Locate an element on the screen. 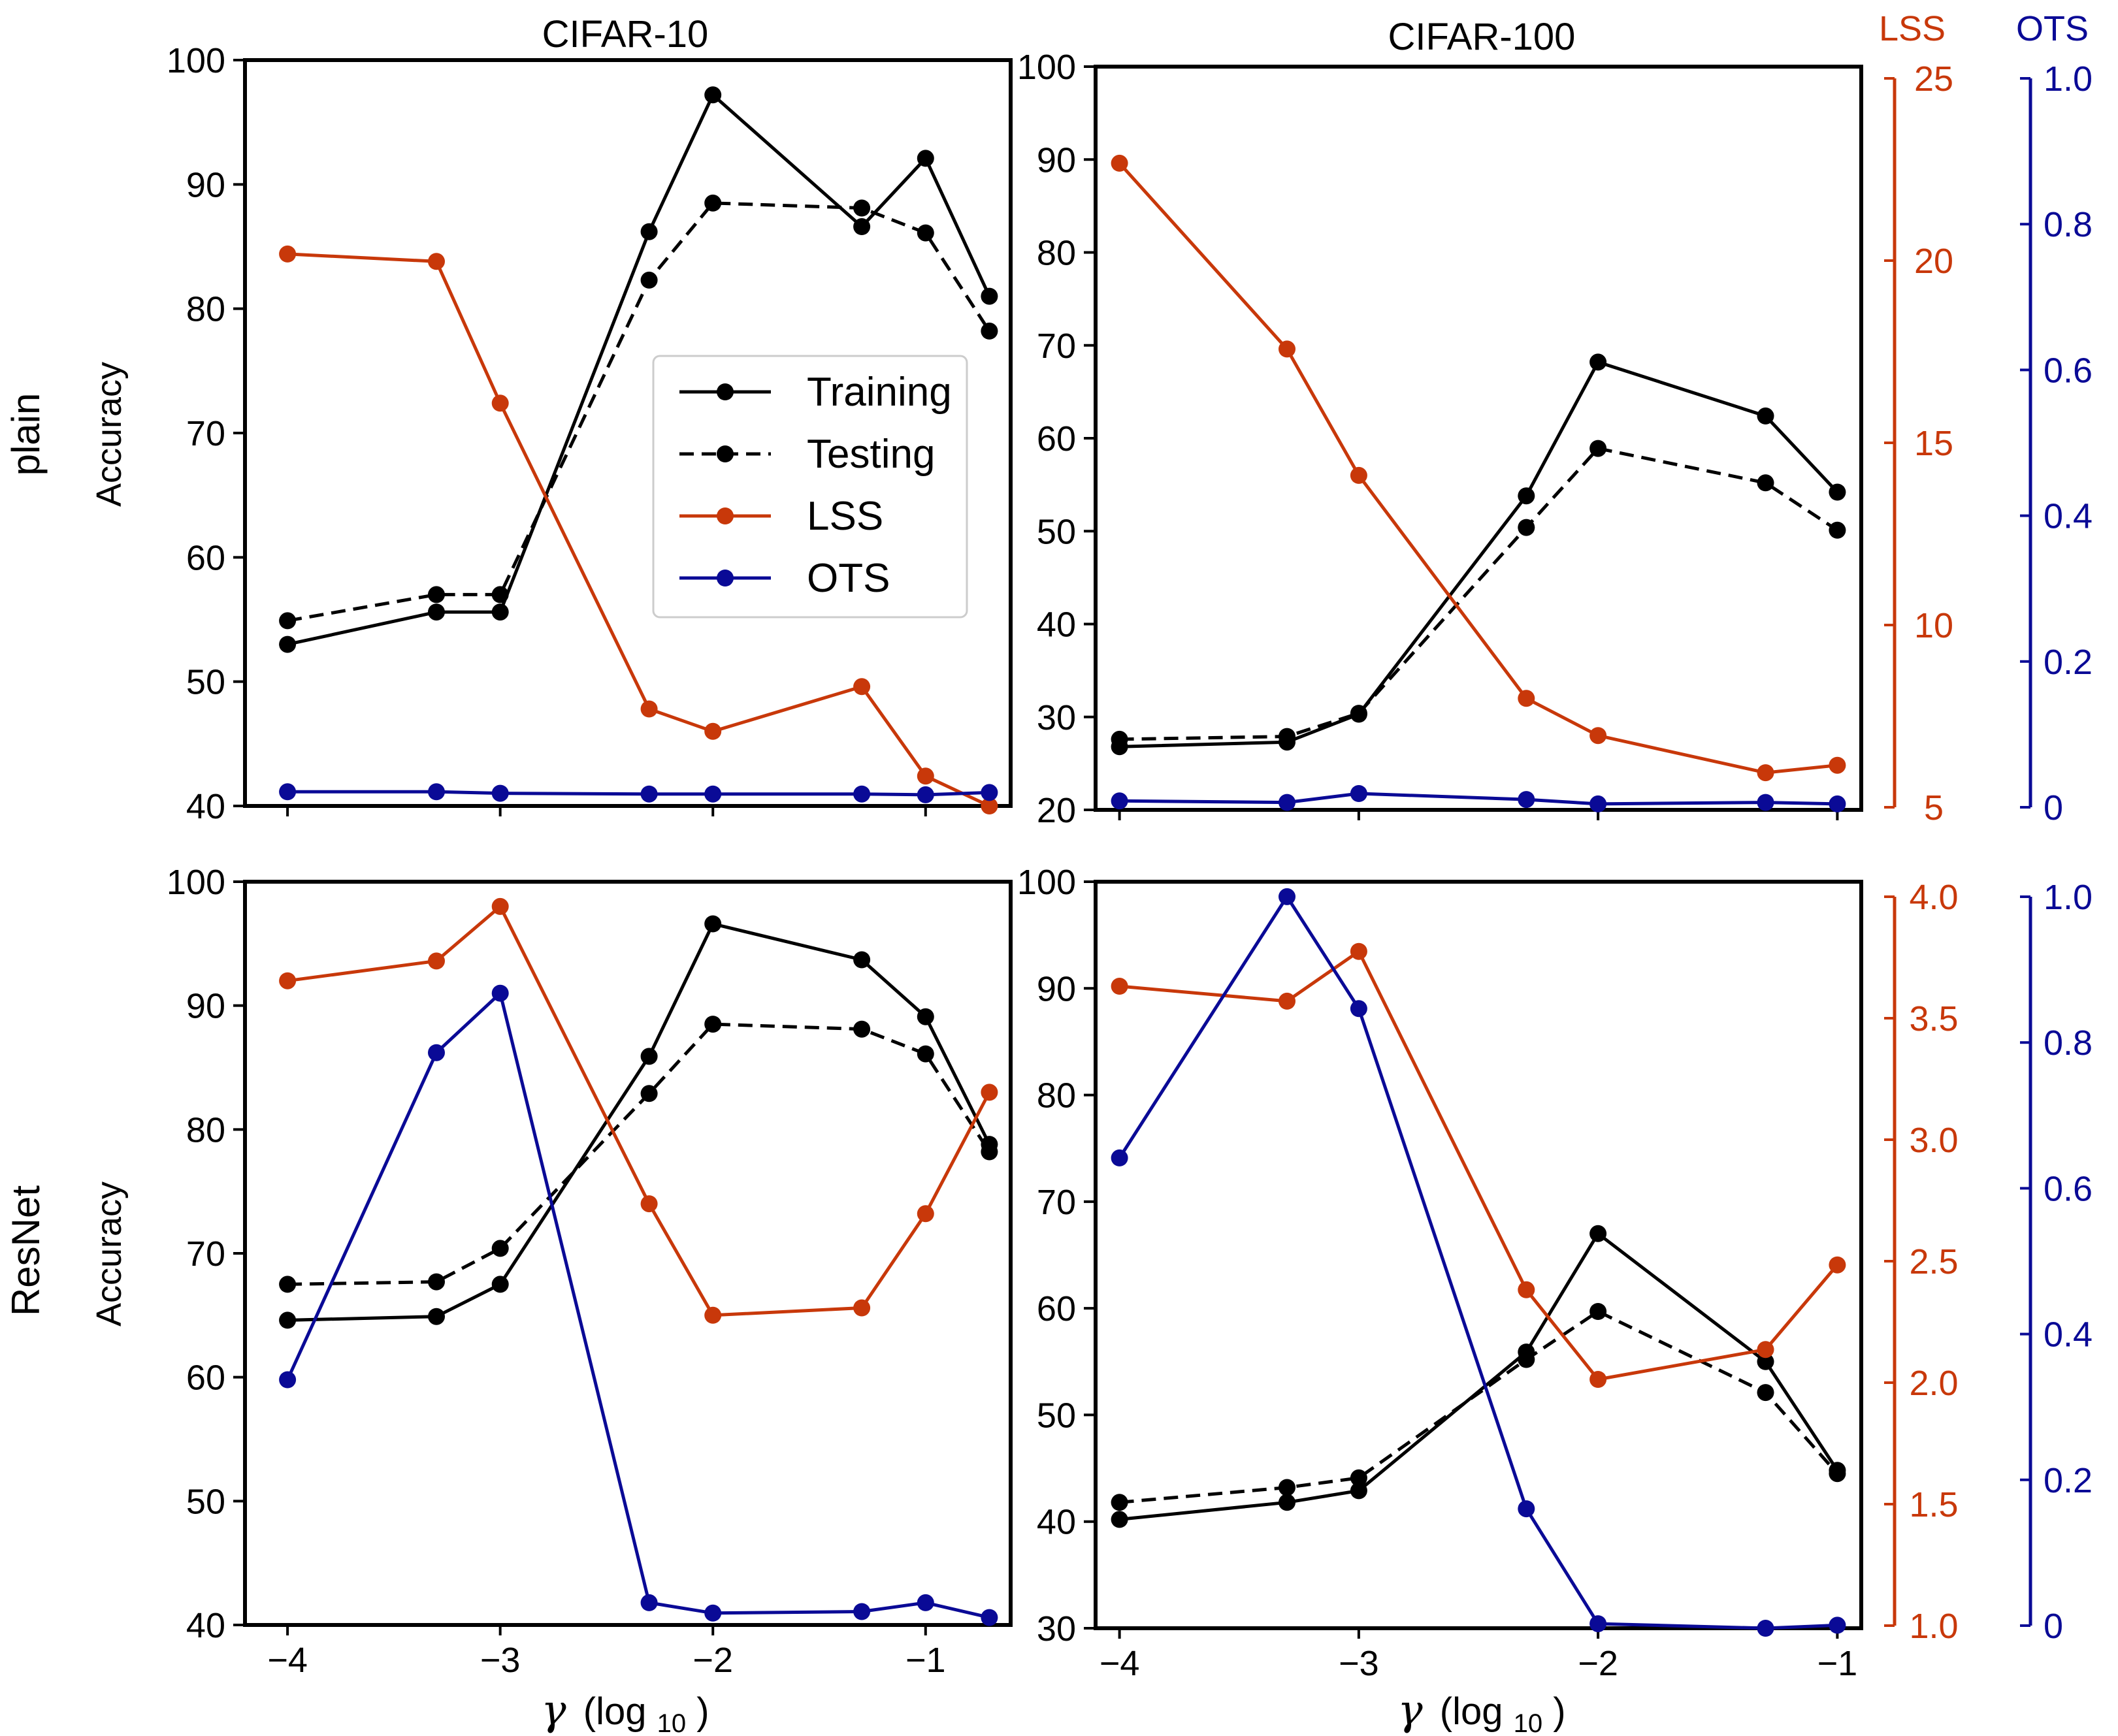  ots-tick-label: 0.2 is located at coordinates (2068, 662).